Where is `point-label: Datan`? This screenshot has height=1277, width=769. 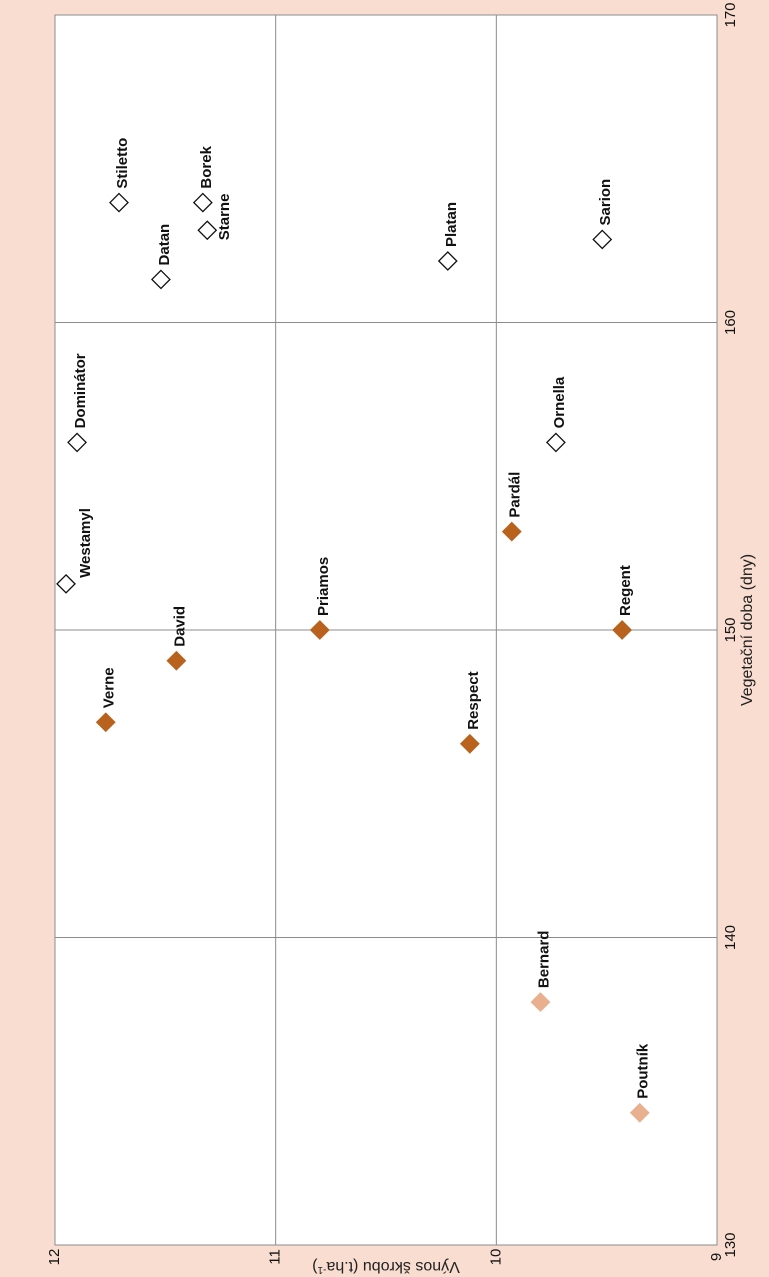
point-label: Datan is located at coordinates (164, 245).